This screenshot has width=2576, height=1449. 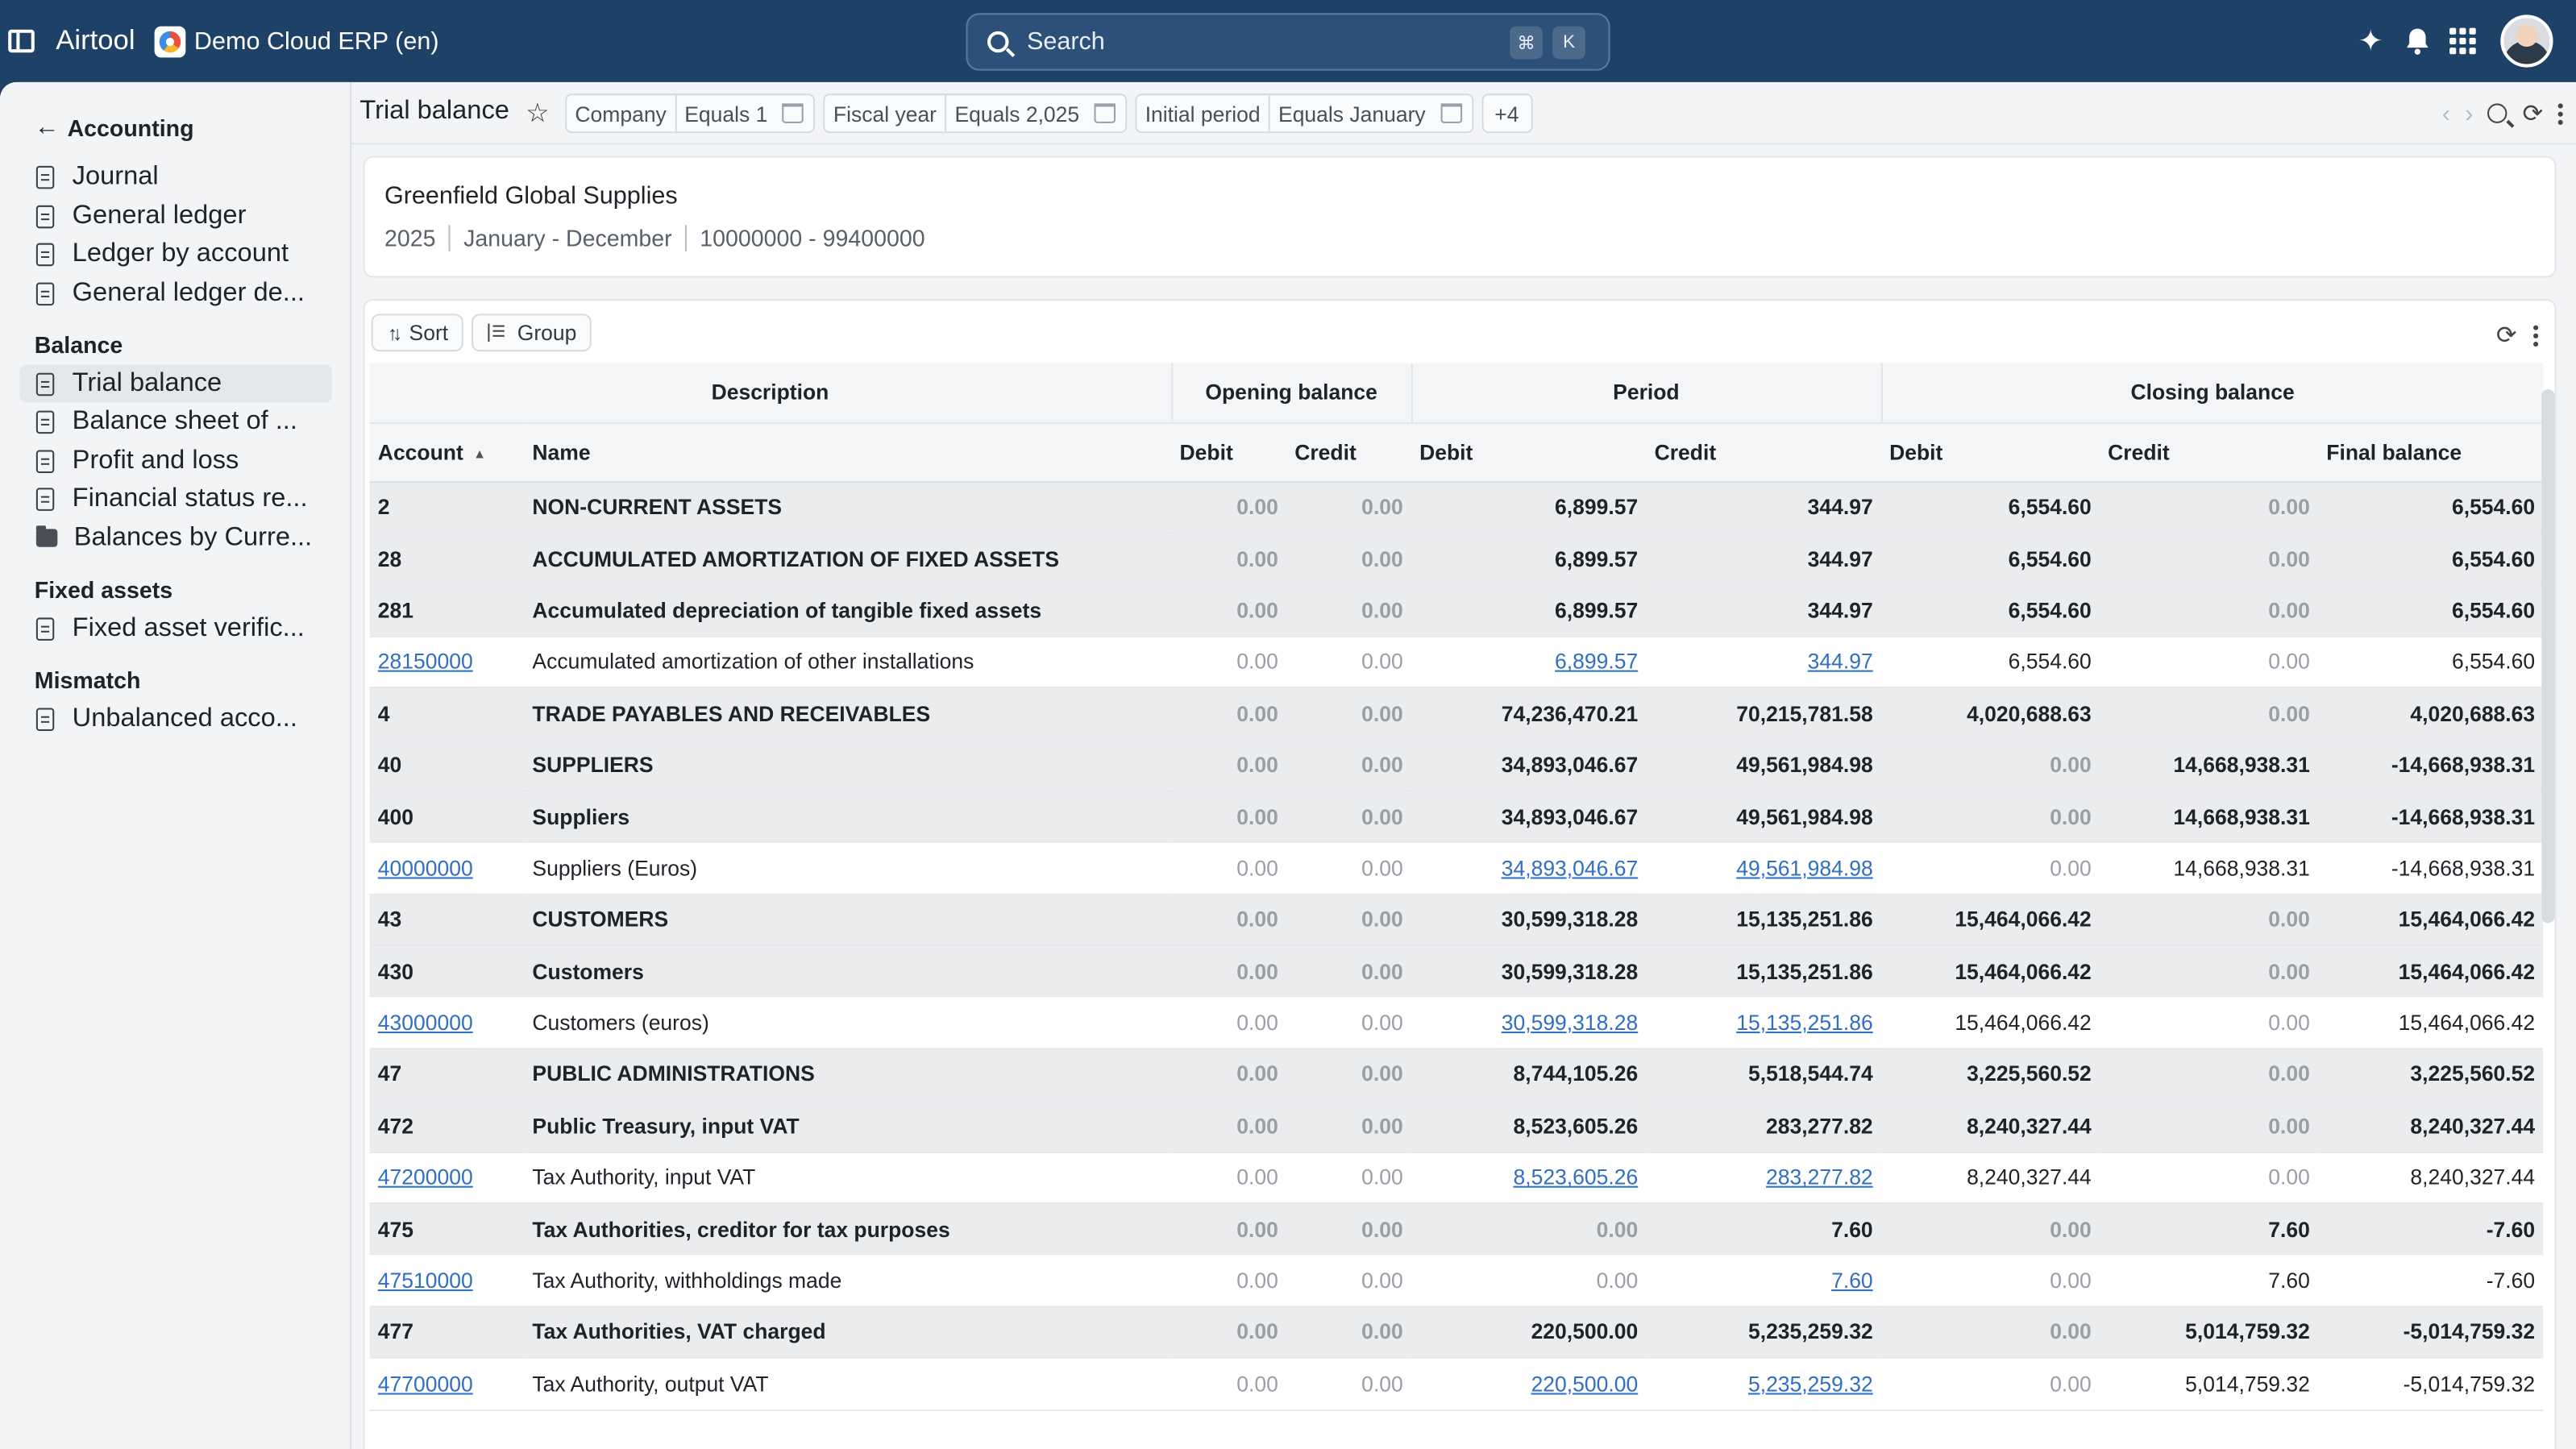 What do you see at coordinates (1529, 662) in the screenshot?
I see `cell-period-debit: 6,899.57` at bounding box center [1529, 662].